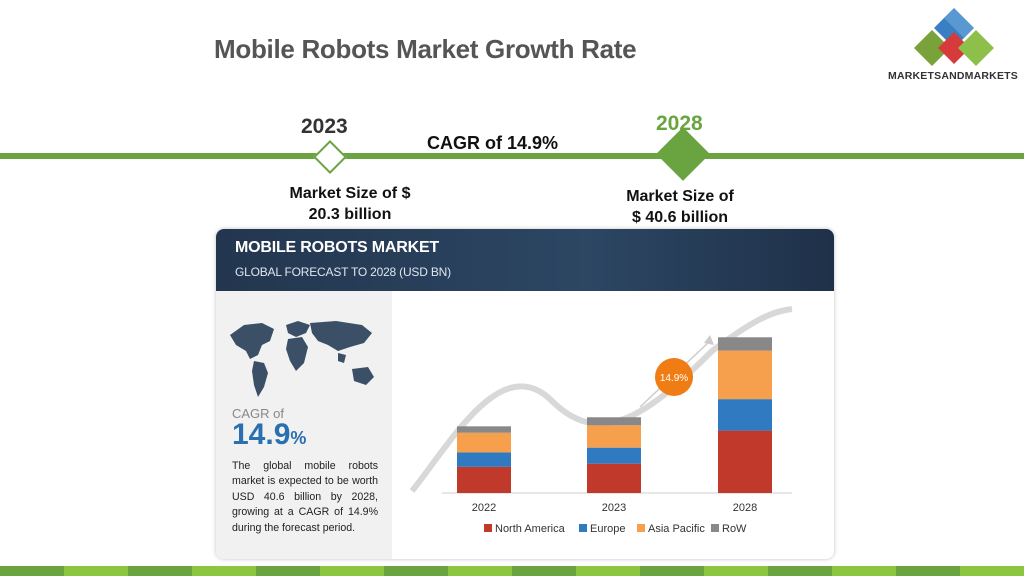 This screenshot has width=1024, height=576. I want to click on logo-text: MARKETSANDMARKETS, so click(953, 76).